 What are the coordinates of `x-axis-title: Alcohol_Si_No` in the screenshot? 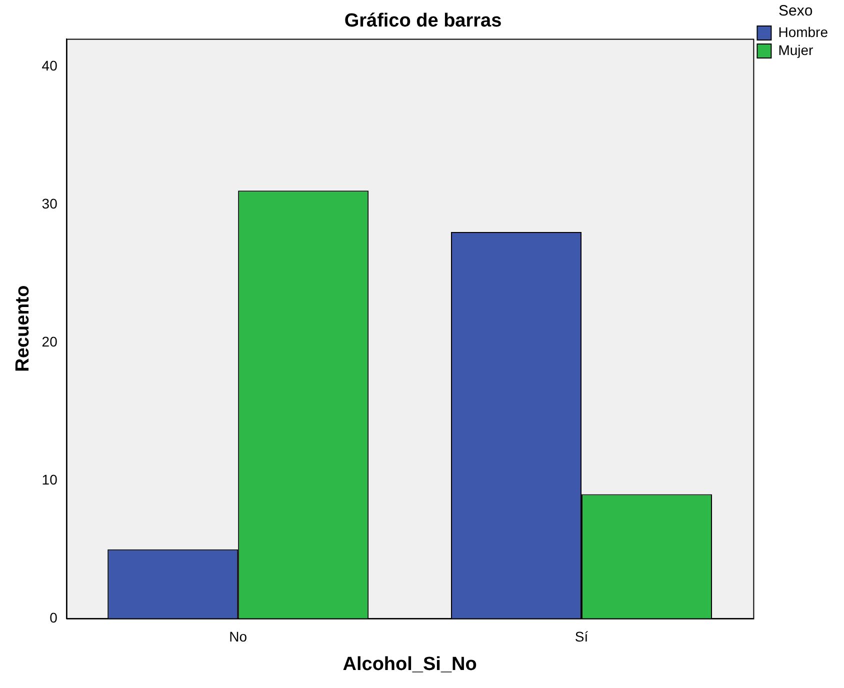 It's located at (409, 664).